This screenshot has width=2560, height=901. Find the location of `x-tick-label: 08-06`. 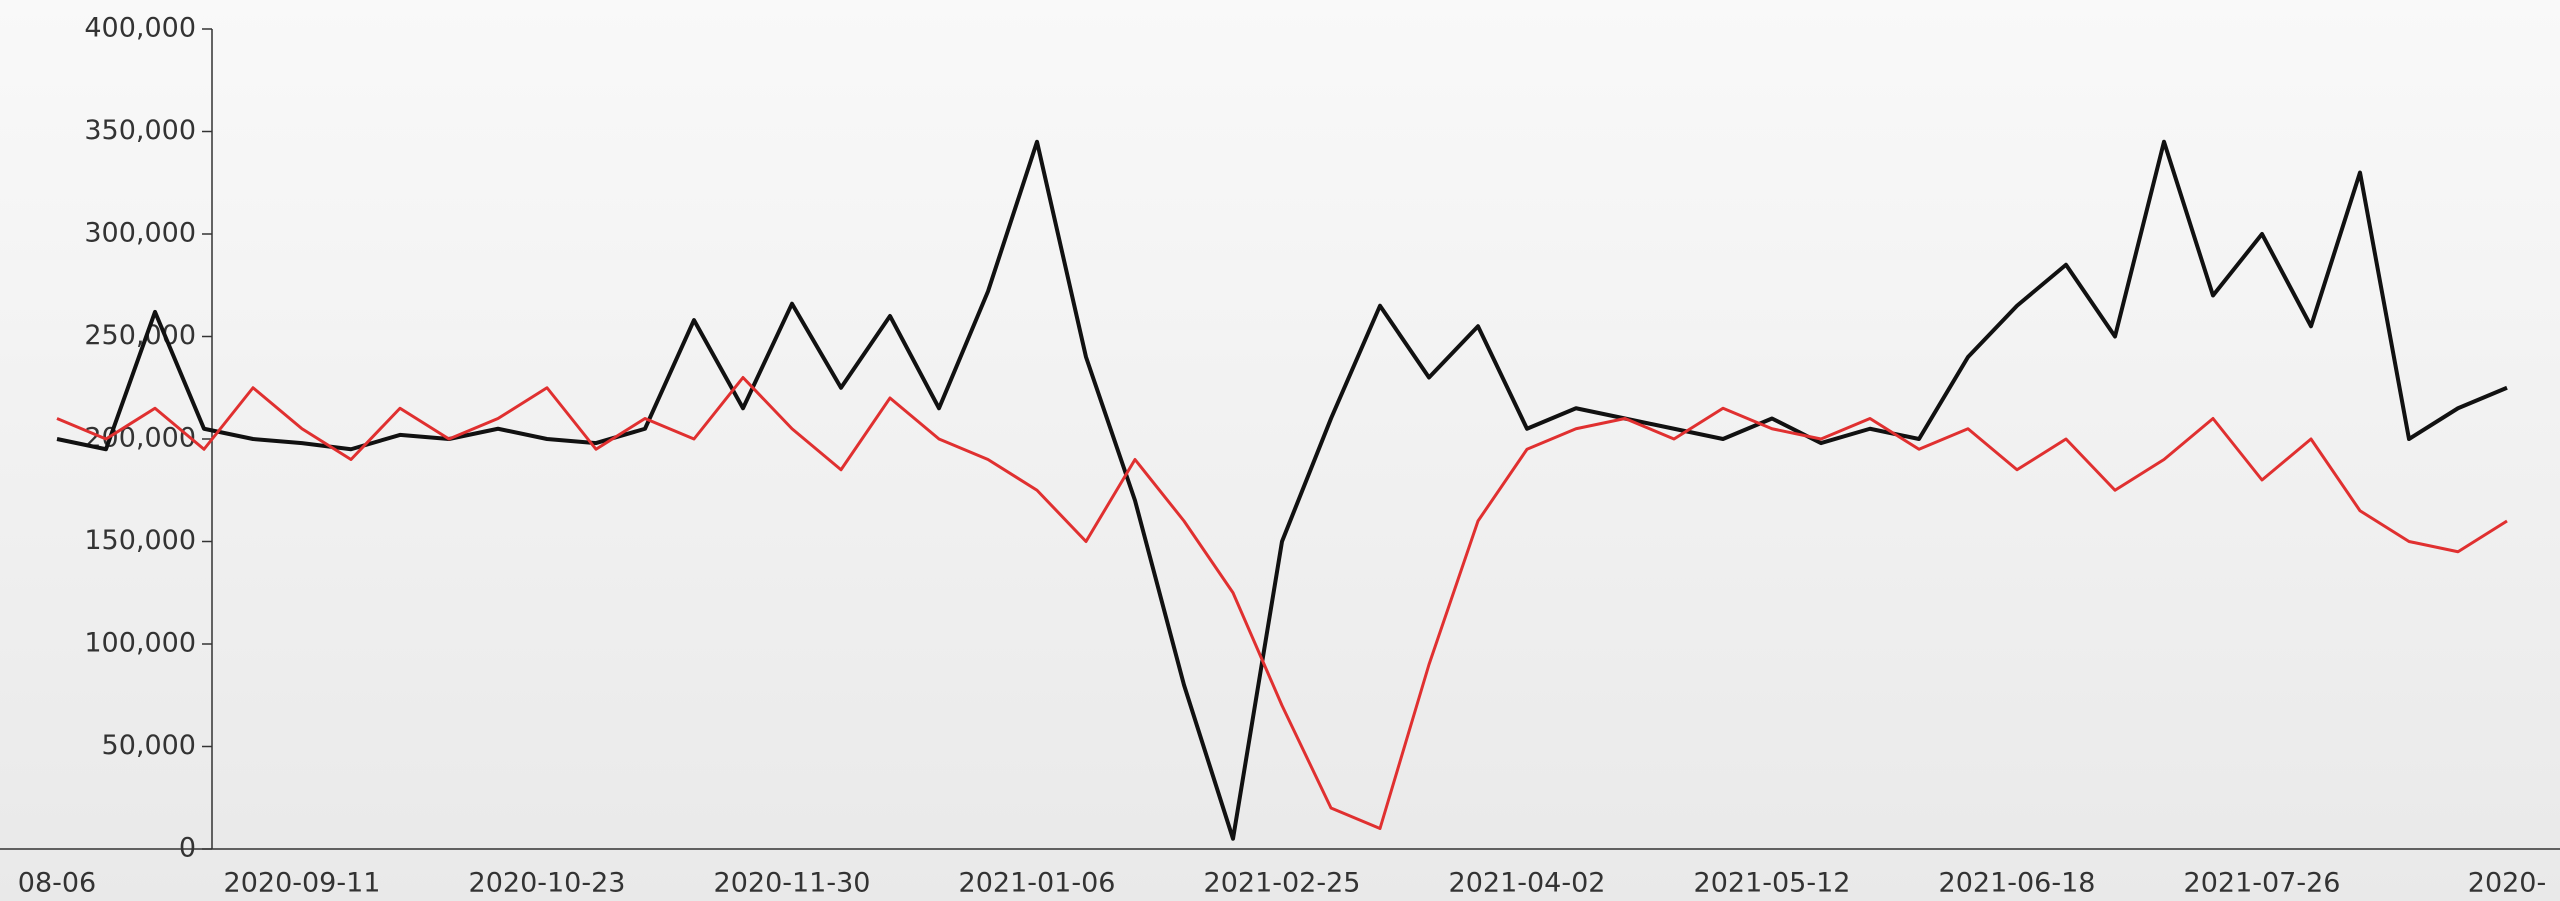

x-tick-label: 08-06 is located at coordinates (57, 883).